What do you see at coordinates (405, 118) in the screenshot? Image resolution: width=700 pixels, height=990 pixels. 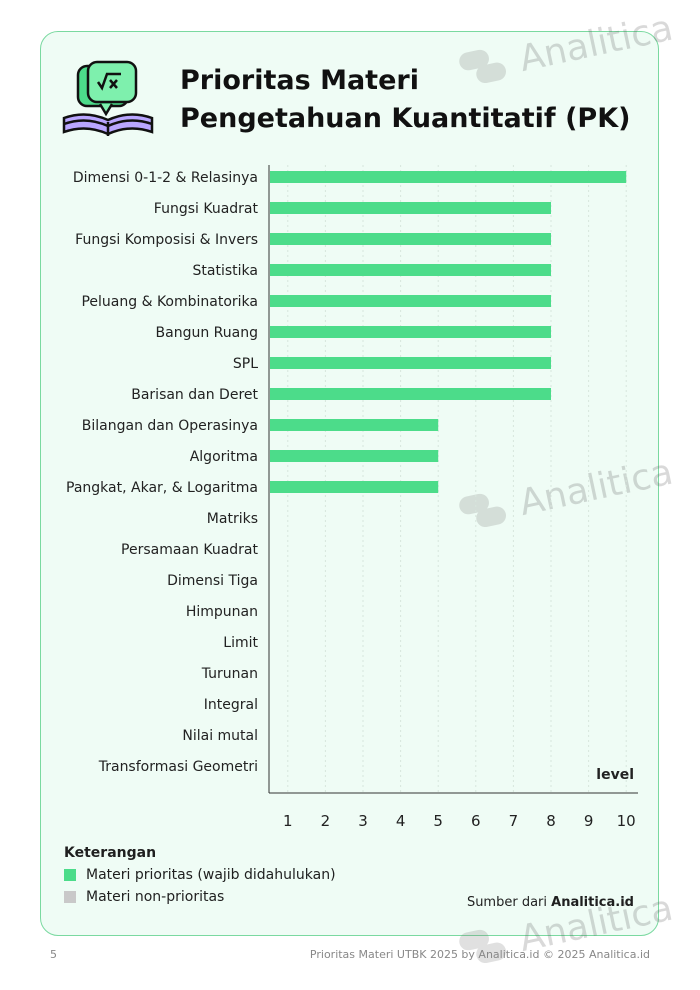 I see `title-line-2: Pengetahuan Kuantitatif (PK)` at bounding box center [405, 118].